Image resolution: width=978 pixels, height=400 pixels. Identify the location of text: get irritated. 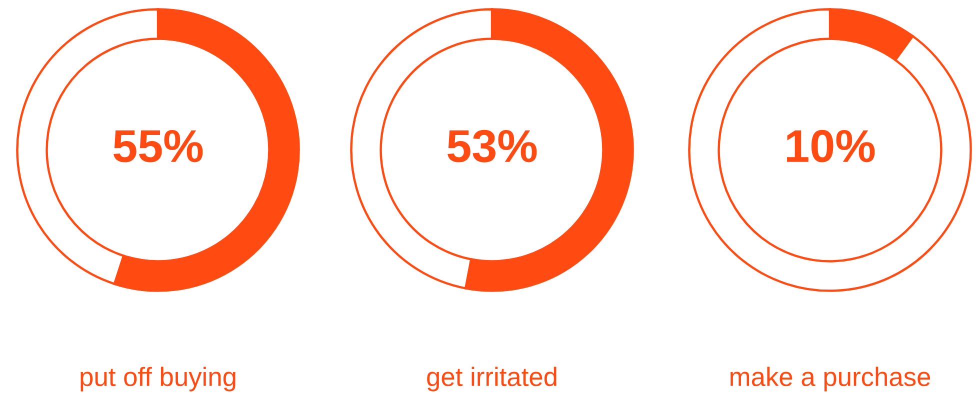
(491, 379).